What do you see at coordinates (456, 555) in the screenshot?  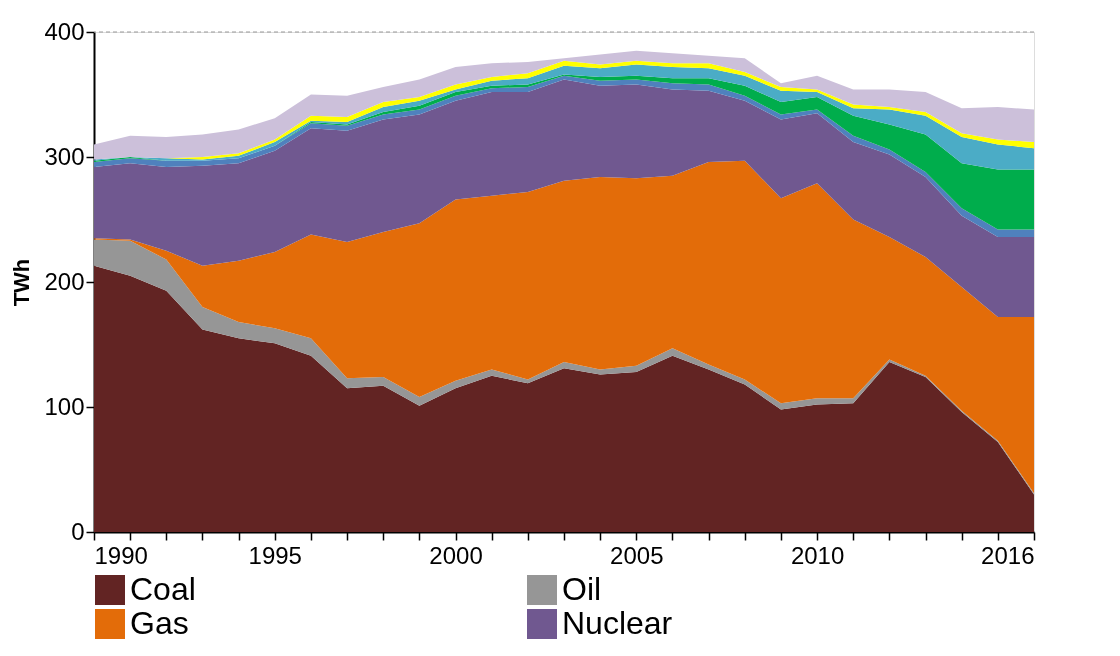 I see `x-tick-label: 2000` at bounding box center [456, 555].